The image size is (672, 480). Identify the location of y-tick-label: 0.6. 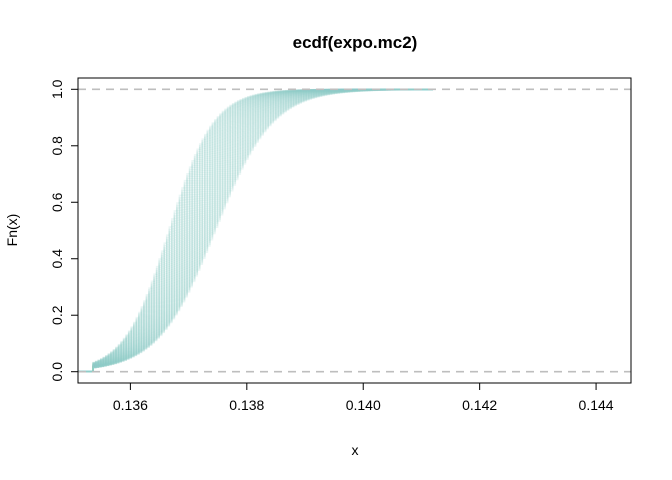
(57, 202).